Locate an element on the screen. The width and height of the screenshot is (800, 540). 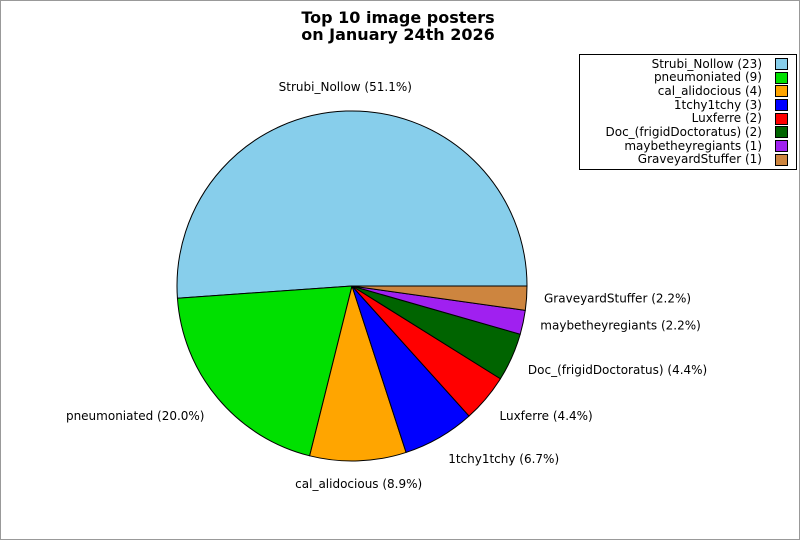
pie-slice-cal_alidocious is located at coordinates (358, 373).